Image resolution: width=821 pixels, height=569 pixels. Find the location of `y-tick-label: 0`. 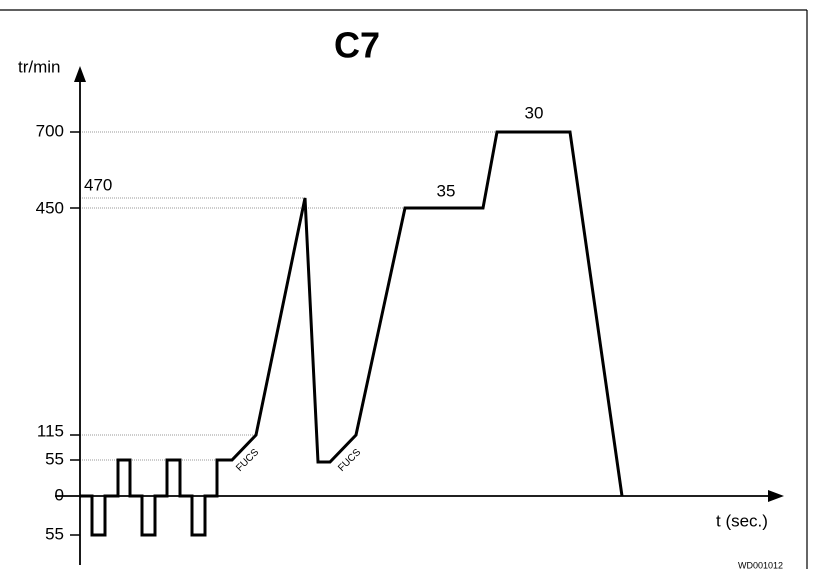

y-tick-label: 0 is located at coordinates (59, 494).